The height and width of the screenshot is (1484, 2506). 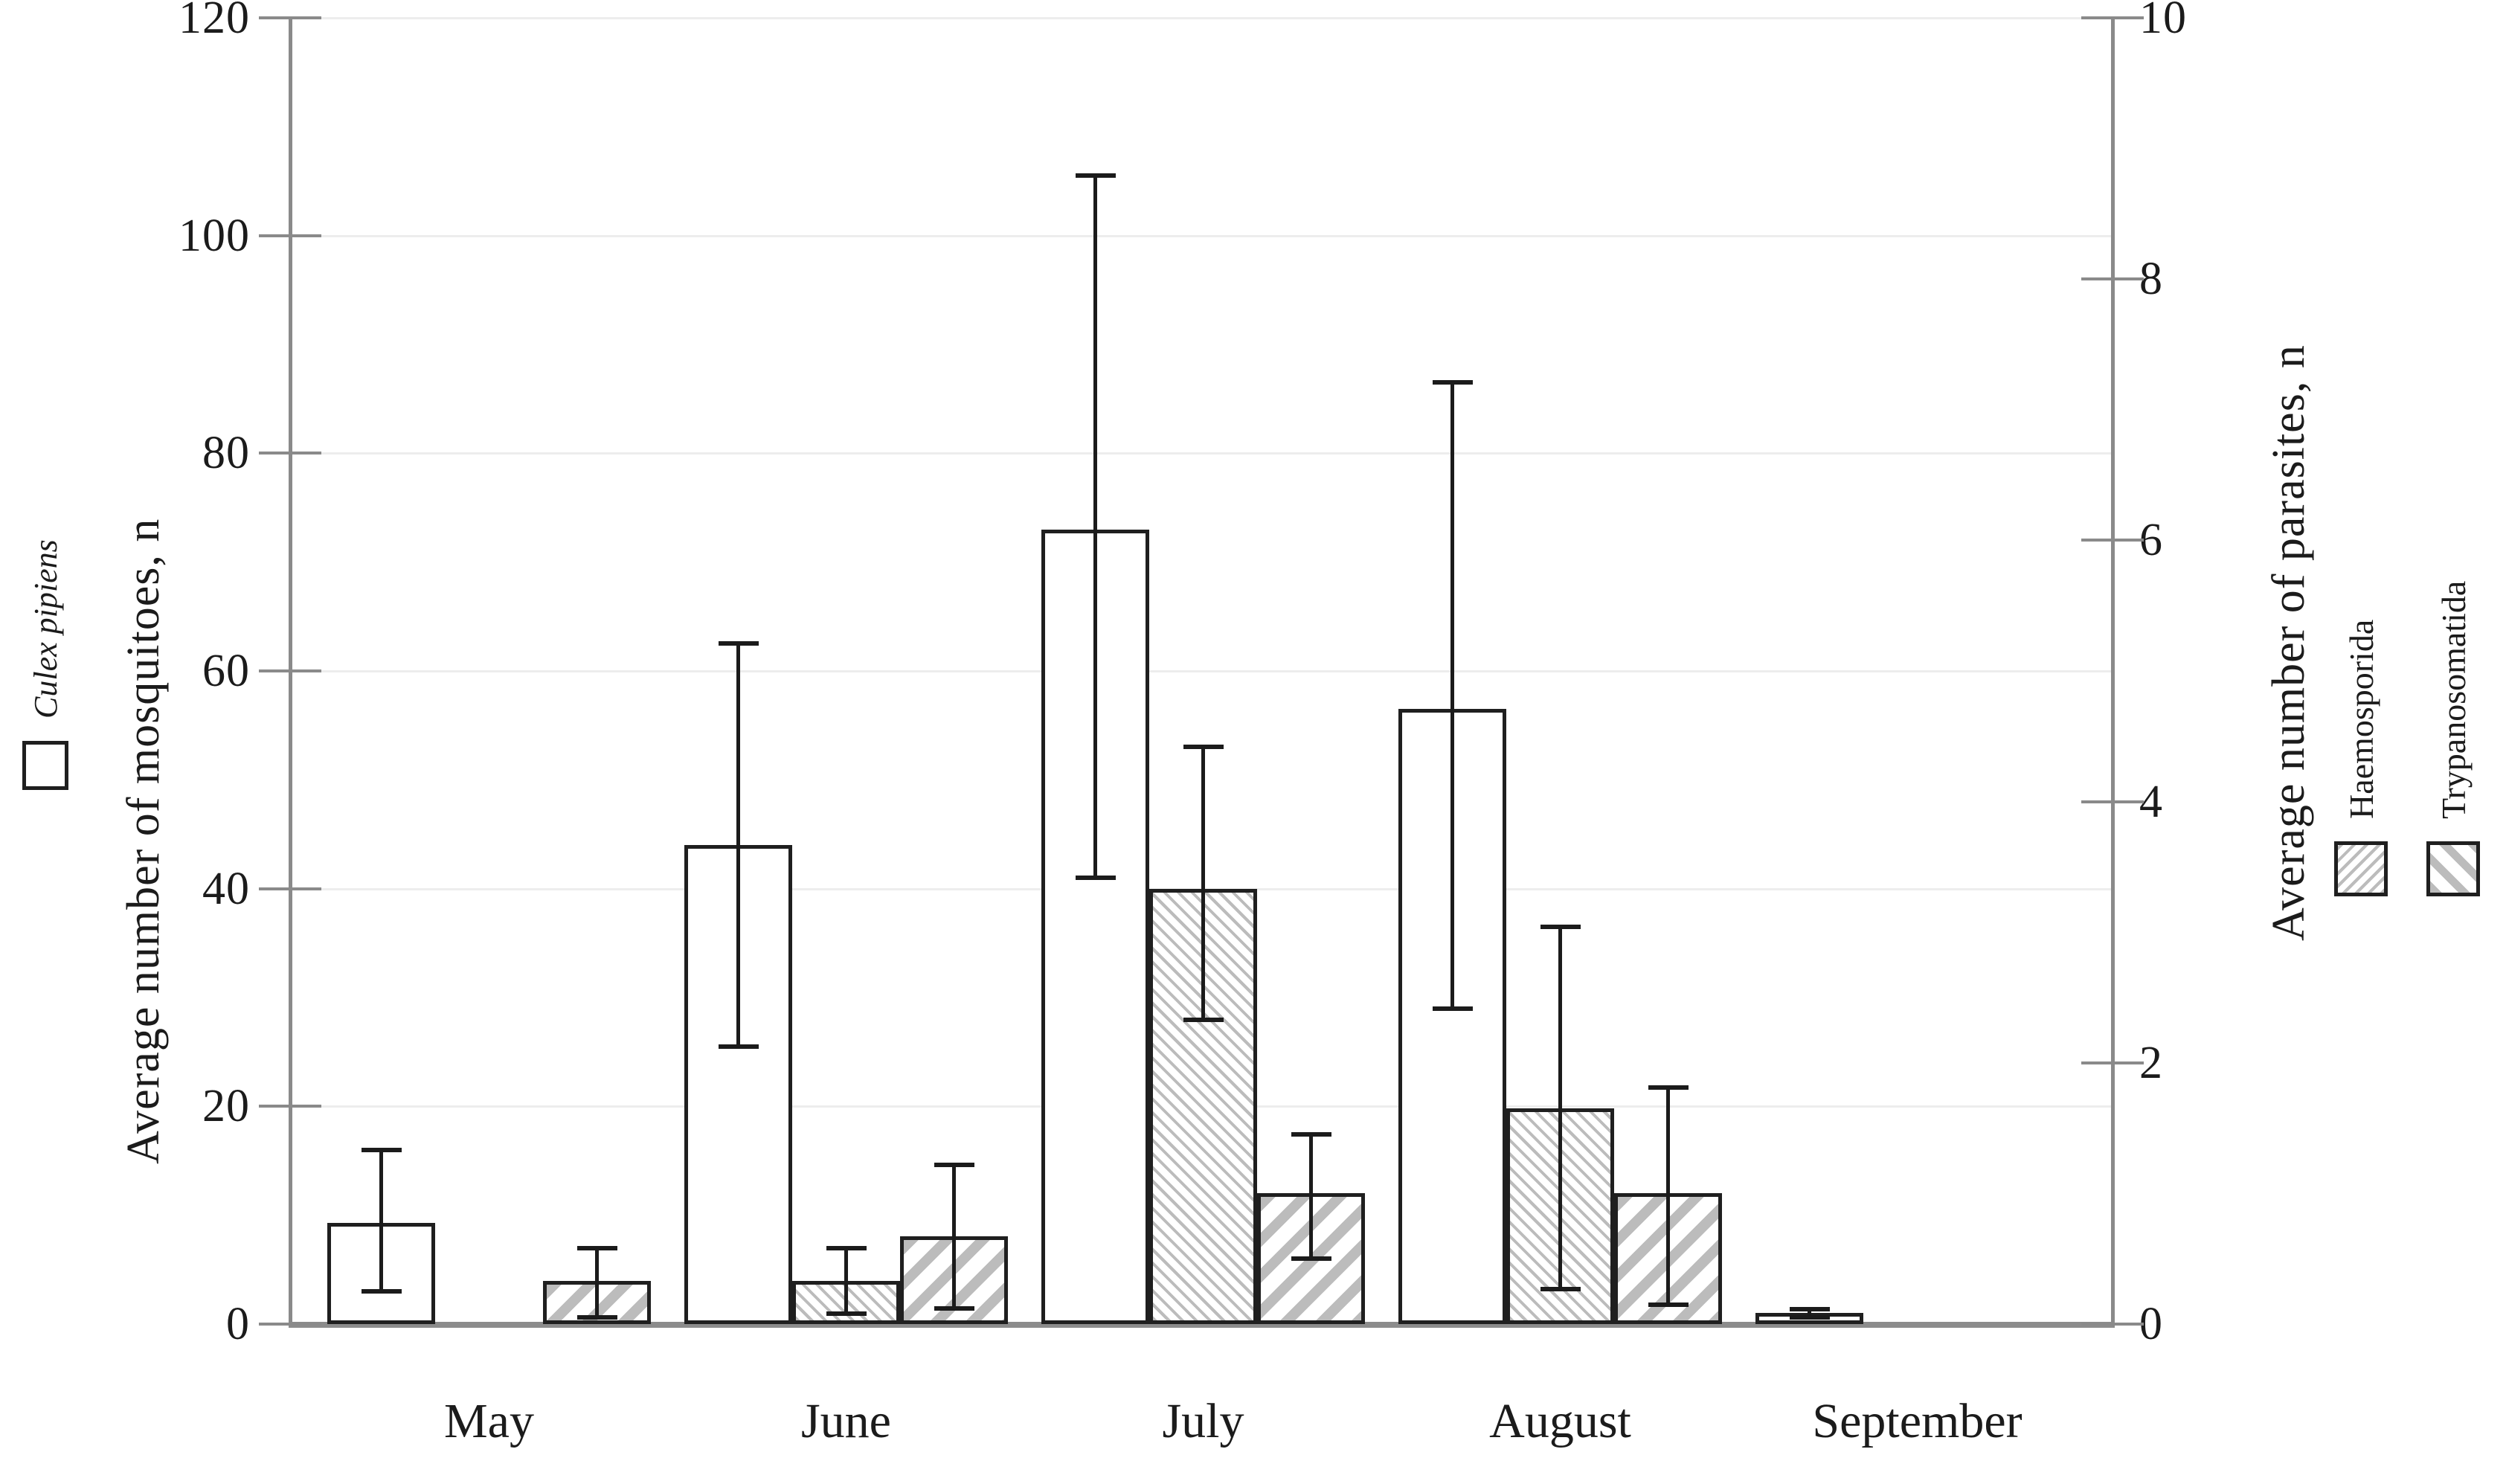 I want to click on left-axis-tick-label-80: 80, so click(x=226, y=453).